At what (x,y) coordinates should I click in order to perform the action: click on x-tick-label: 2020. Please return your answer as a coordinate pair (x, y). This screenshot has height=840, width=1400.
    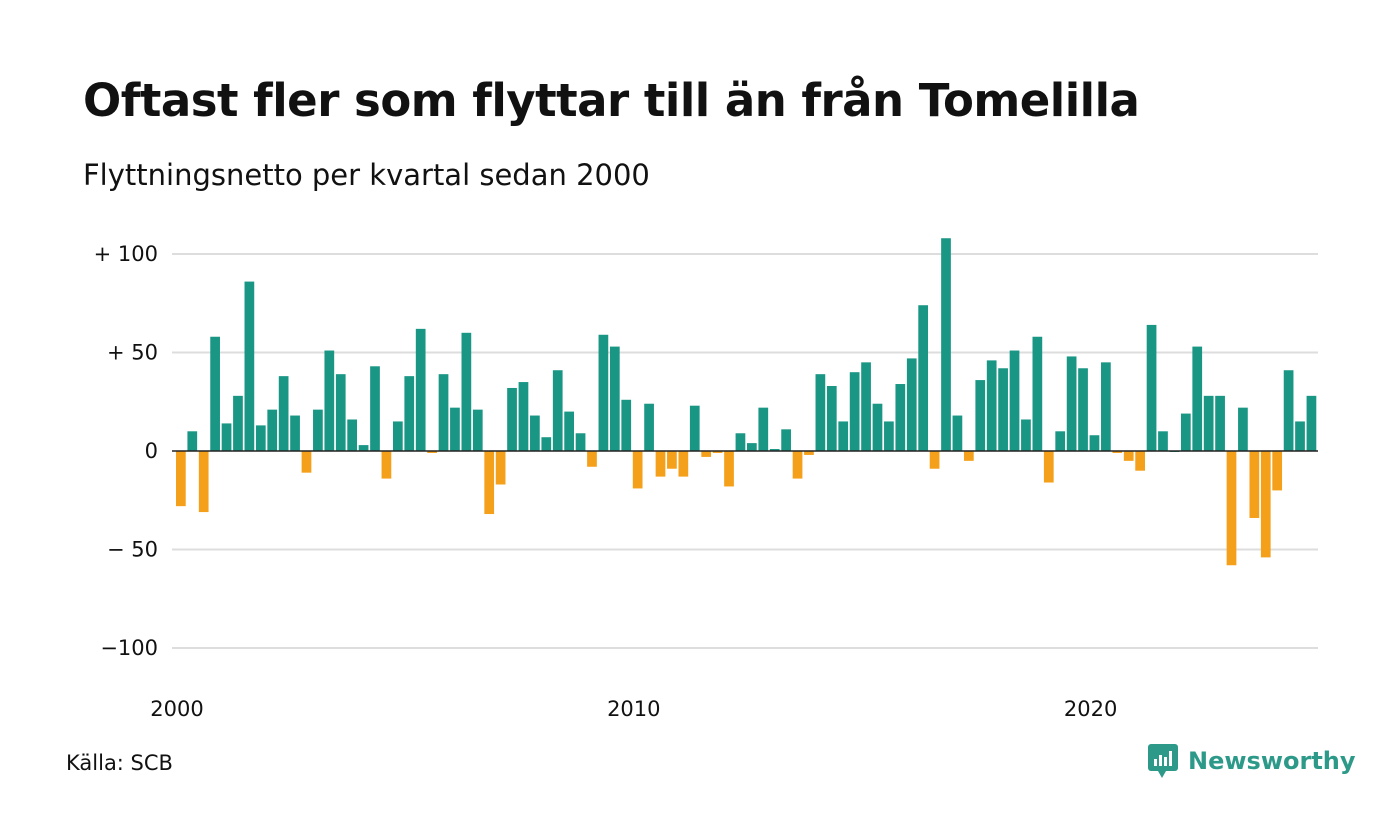
    Looking at the image, I should click on (1090, 709).